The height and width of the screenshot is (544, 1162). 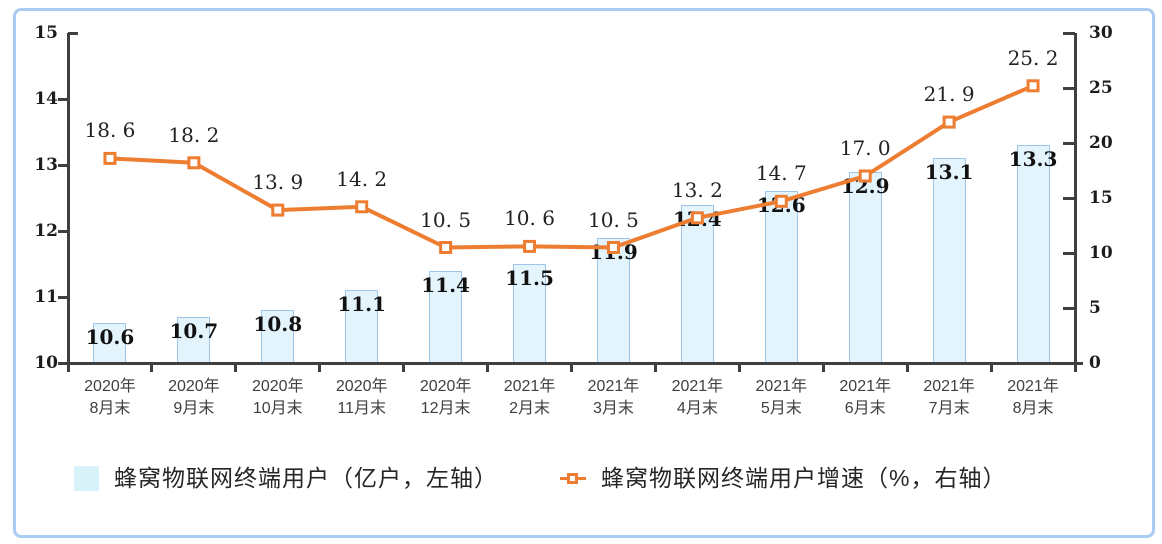 I want to click on line-value-label: 18. 2, so click(x=194, y=134).